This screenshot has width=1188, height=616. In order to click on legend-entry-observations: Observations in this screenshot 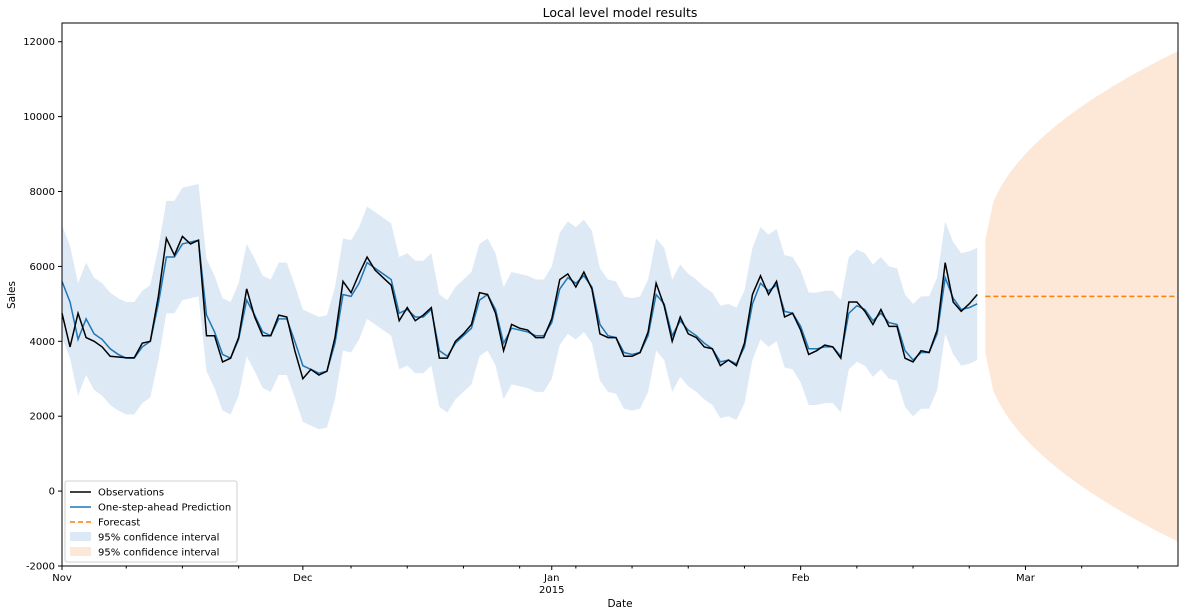, I will do `click(117, 493)`.